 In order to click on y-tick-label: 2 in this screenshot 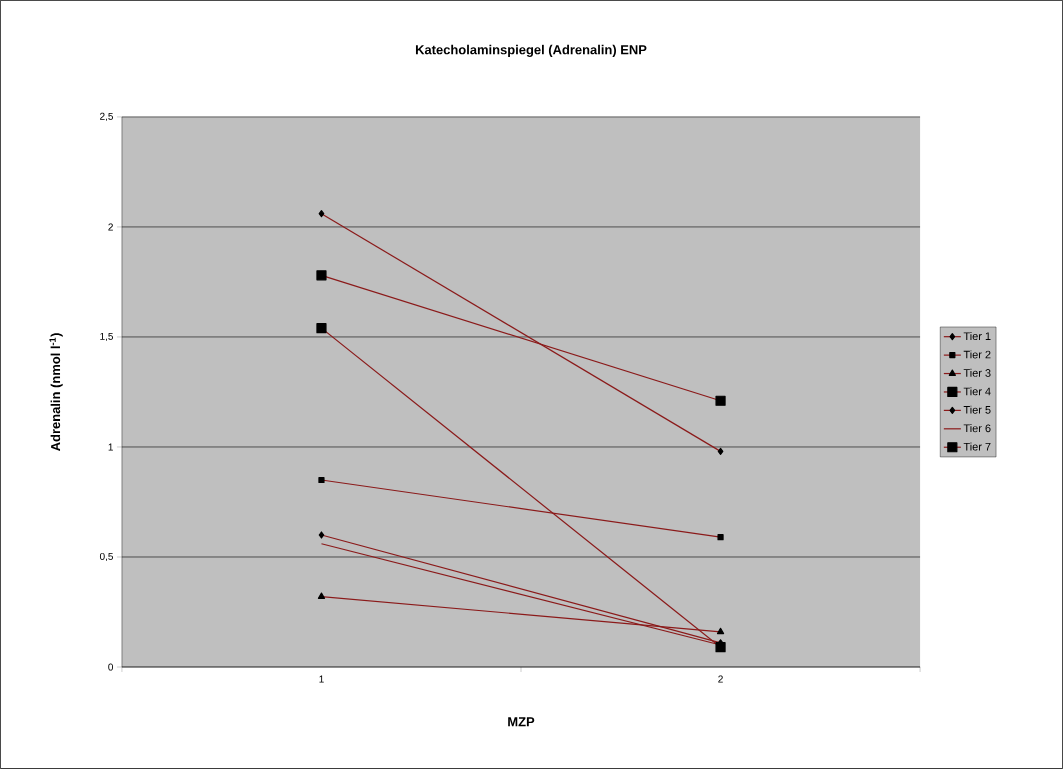, I will do `click(110, 227)`.